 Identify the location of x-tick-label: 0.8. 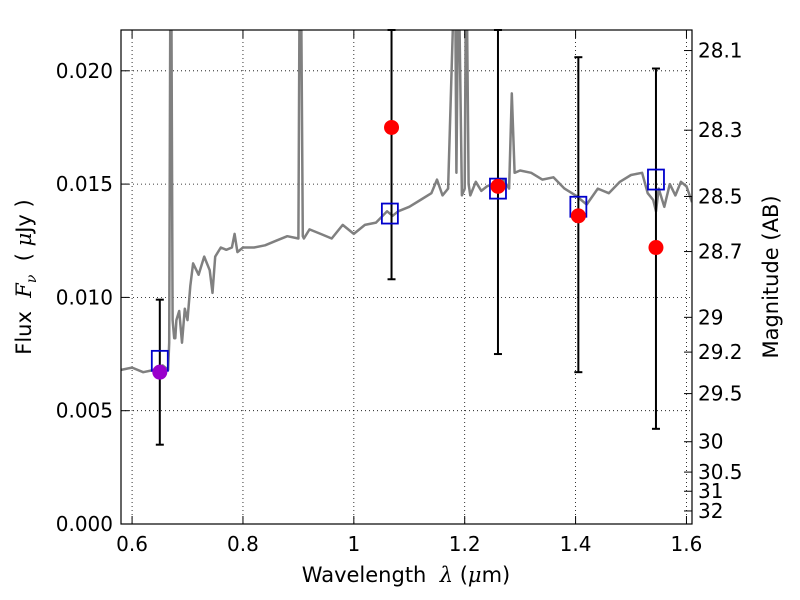
(243, 544).